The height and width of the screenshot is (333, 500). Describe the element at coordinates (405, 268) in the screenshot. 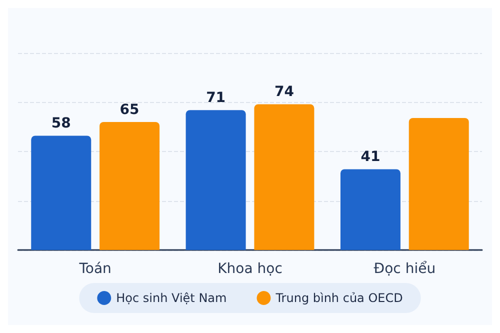

I see `x-tick-label: Đọc hiểu` at that location.